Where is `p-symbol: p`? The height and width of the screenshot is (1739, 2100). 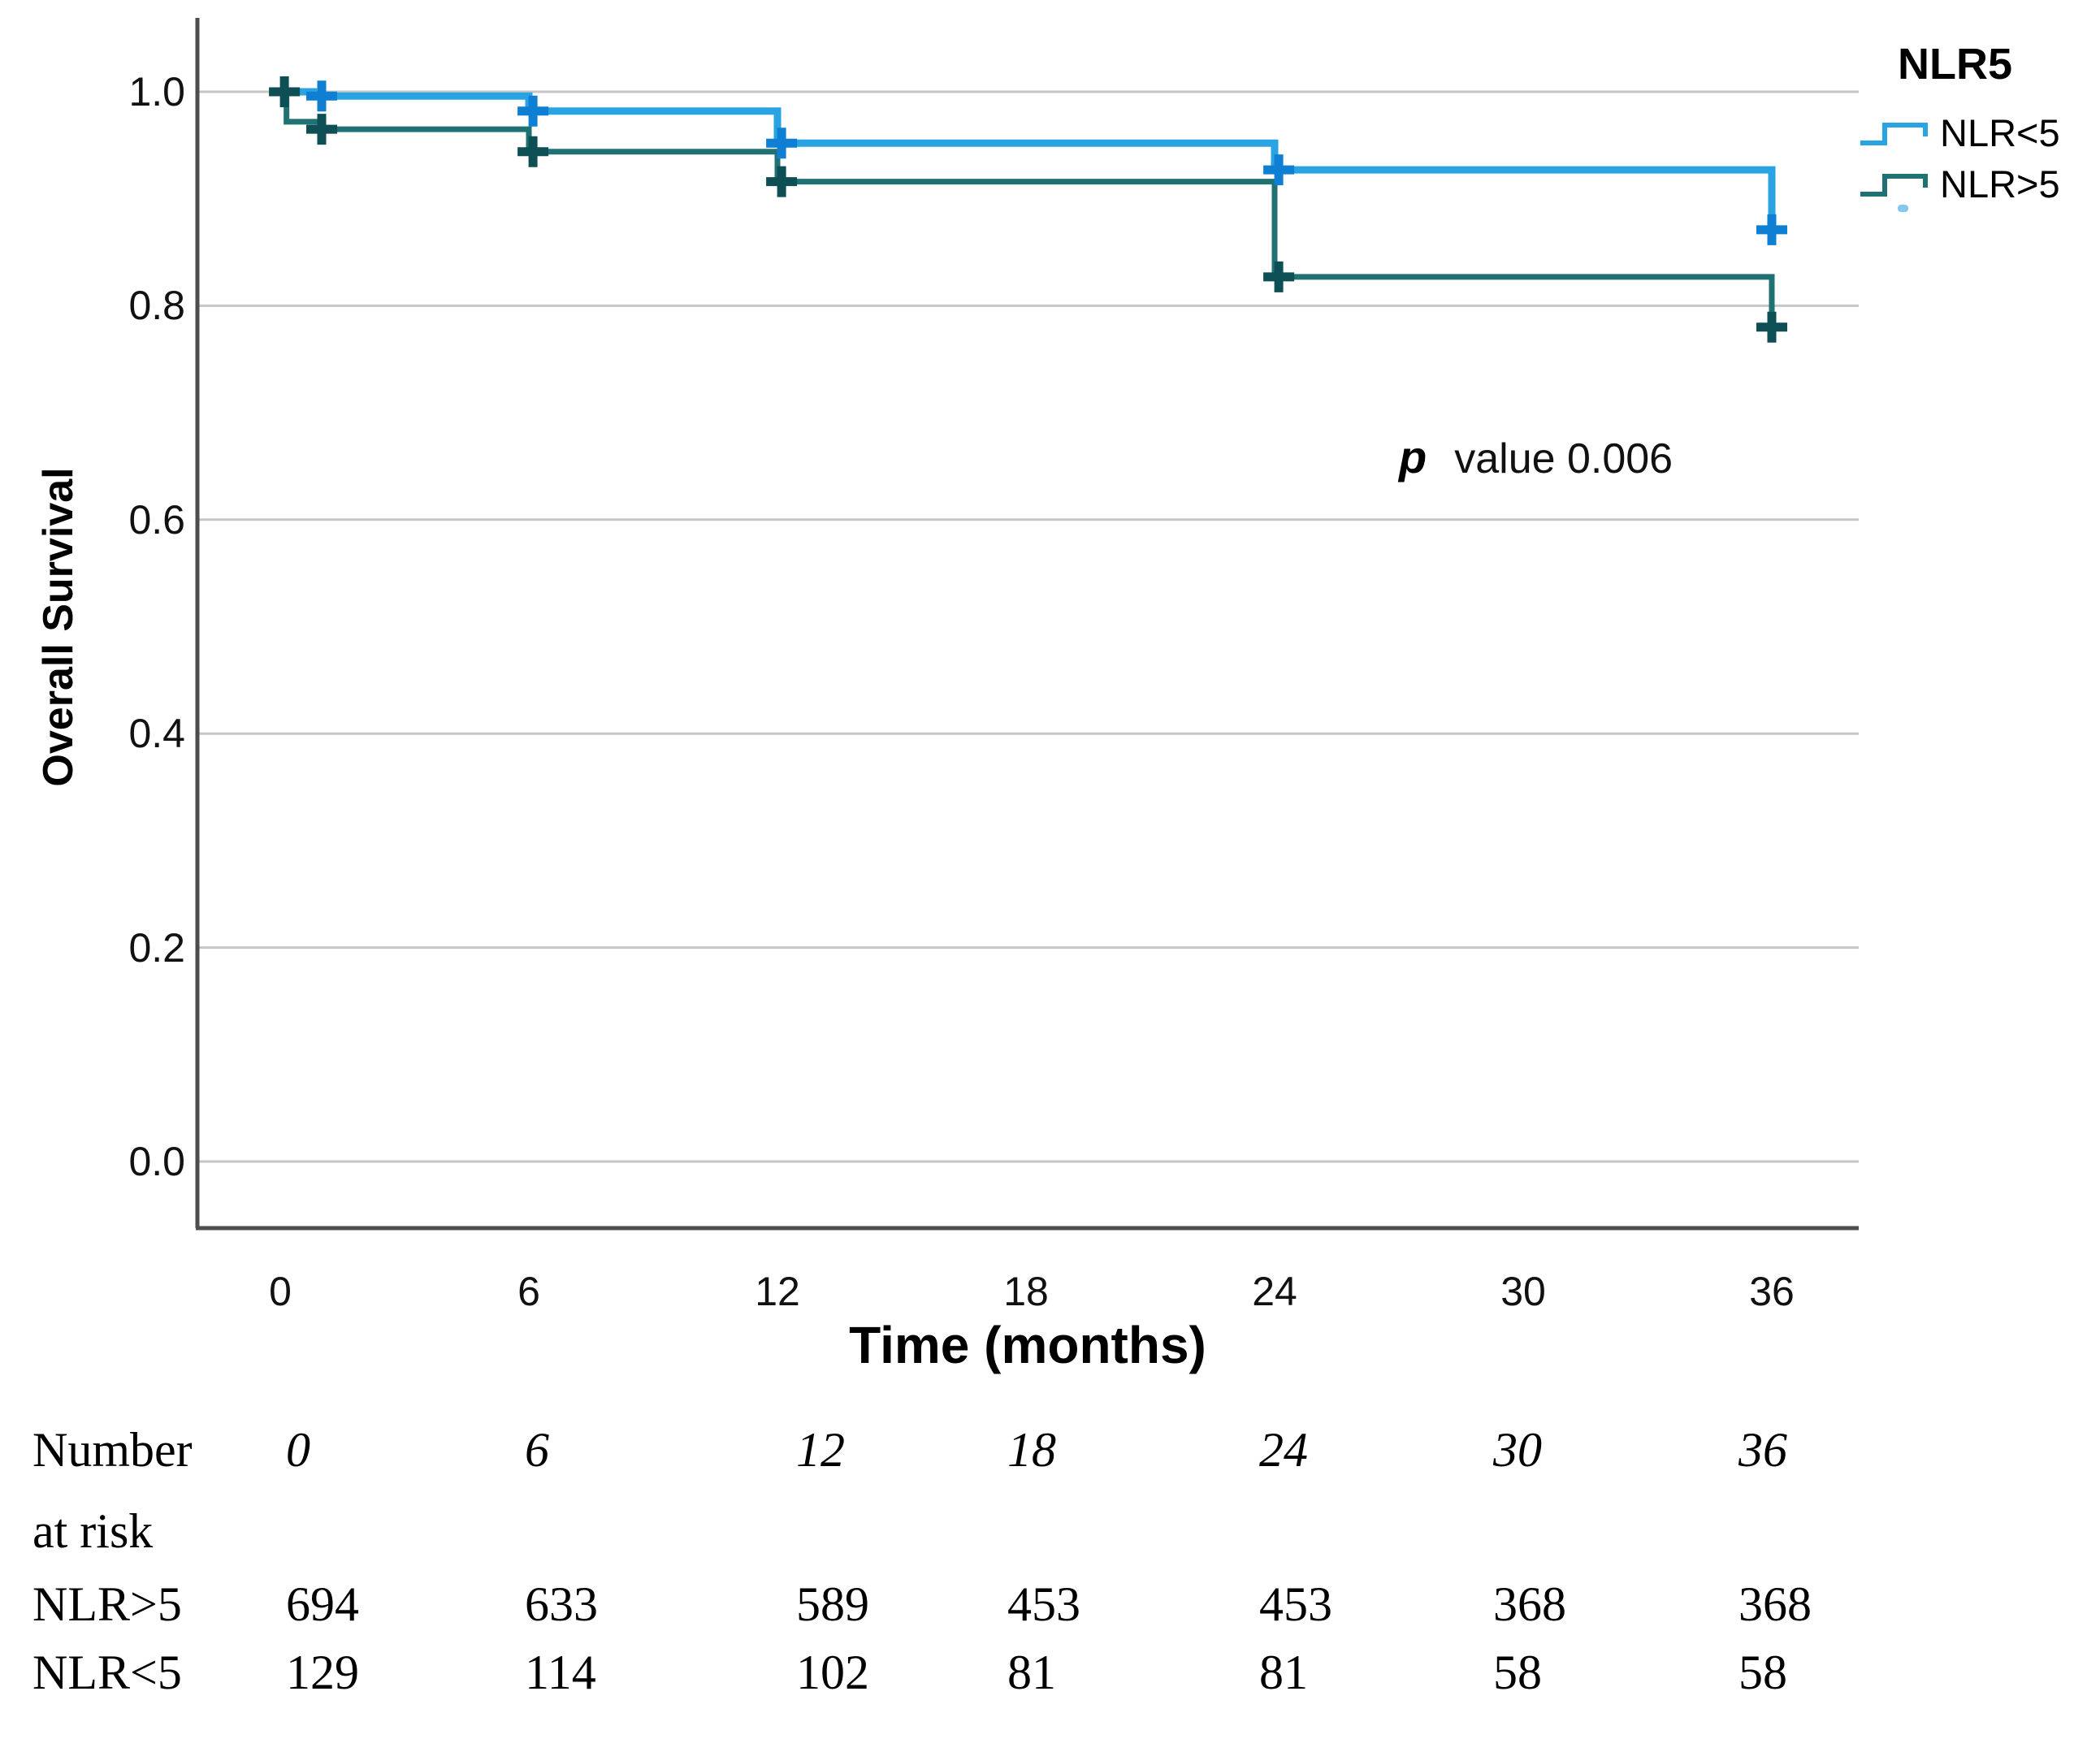
p-symbol: p is located at coordinates (1413, 456).